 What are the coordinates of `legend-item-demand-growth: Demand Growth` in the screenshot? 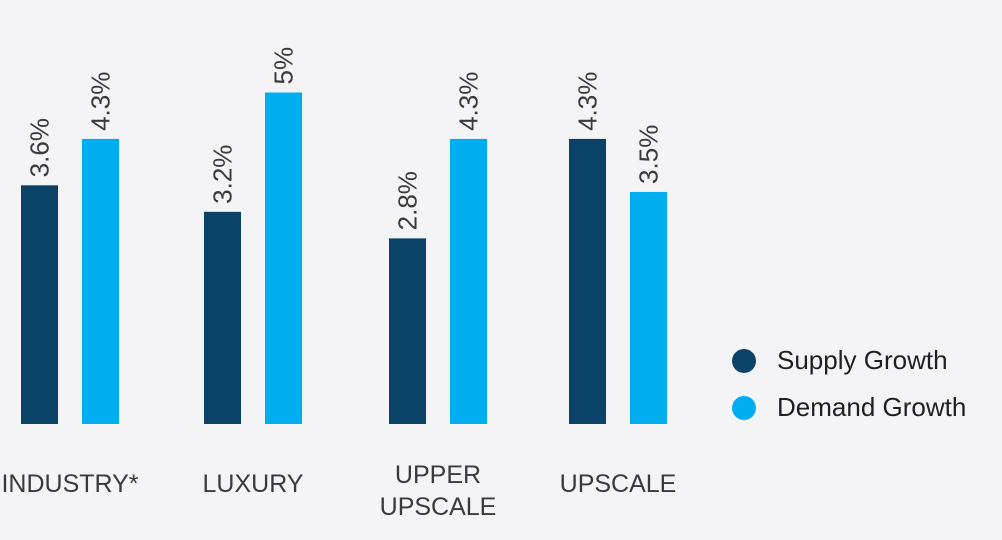 It's located at (849, 407).